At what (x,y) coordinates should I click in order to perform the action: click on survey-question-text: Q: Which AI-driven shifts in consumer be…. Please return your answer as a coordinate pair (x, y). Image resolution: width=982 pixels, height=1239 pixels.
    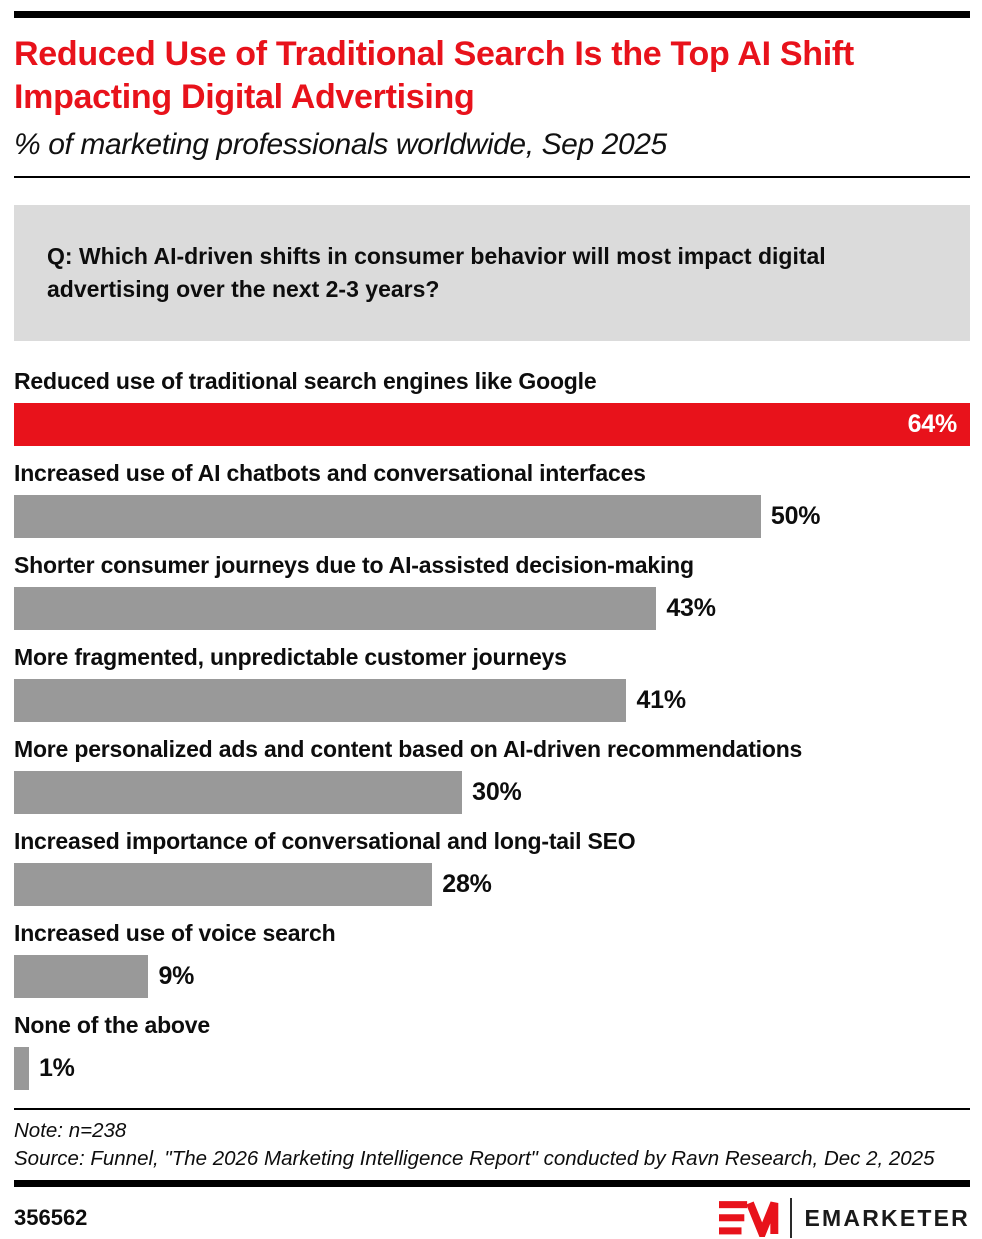
    Looking at the image, I should click on (436, 272).